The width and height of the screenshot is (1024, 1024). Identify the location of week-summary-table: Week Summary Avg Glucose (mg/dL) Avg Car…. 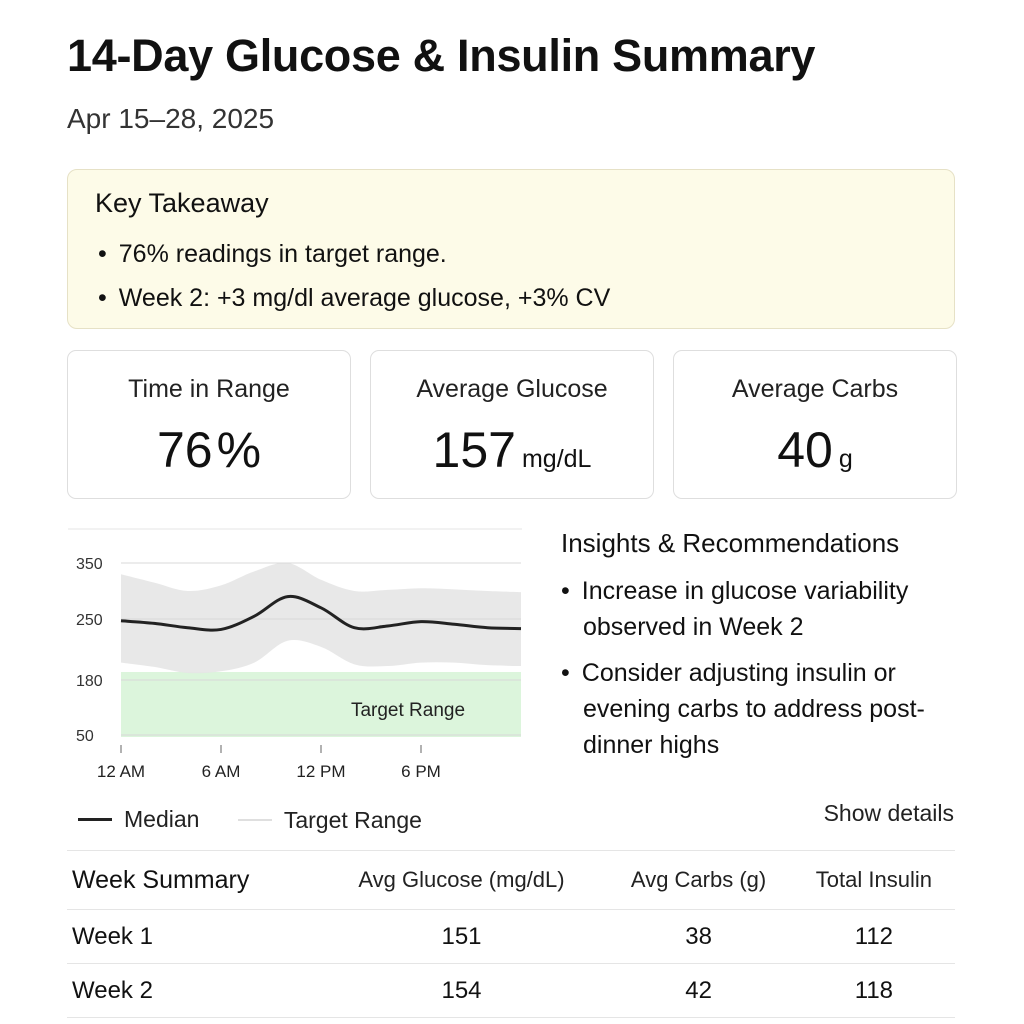
(511, 934).